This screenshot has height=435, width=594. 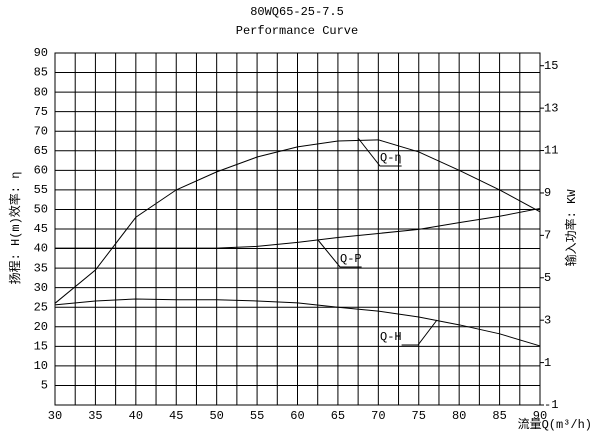 I want to click on y2-tick-label: 9, so click(x=547, y=193).